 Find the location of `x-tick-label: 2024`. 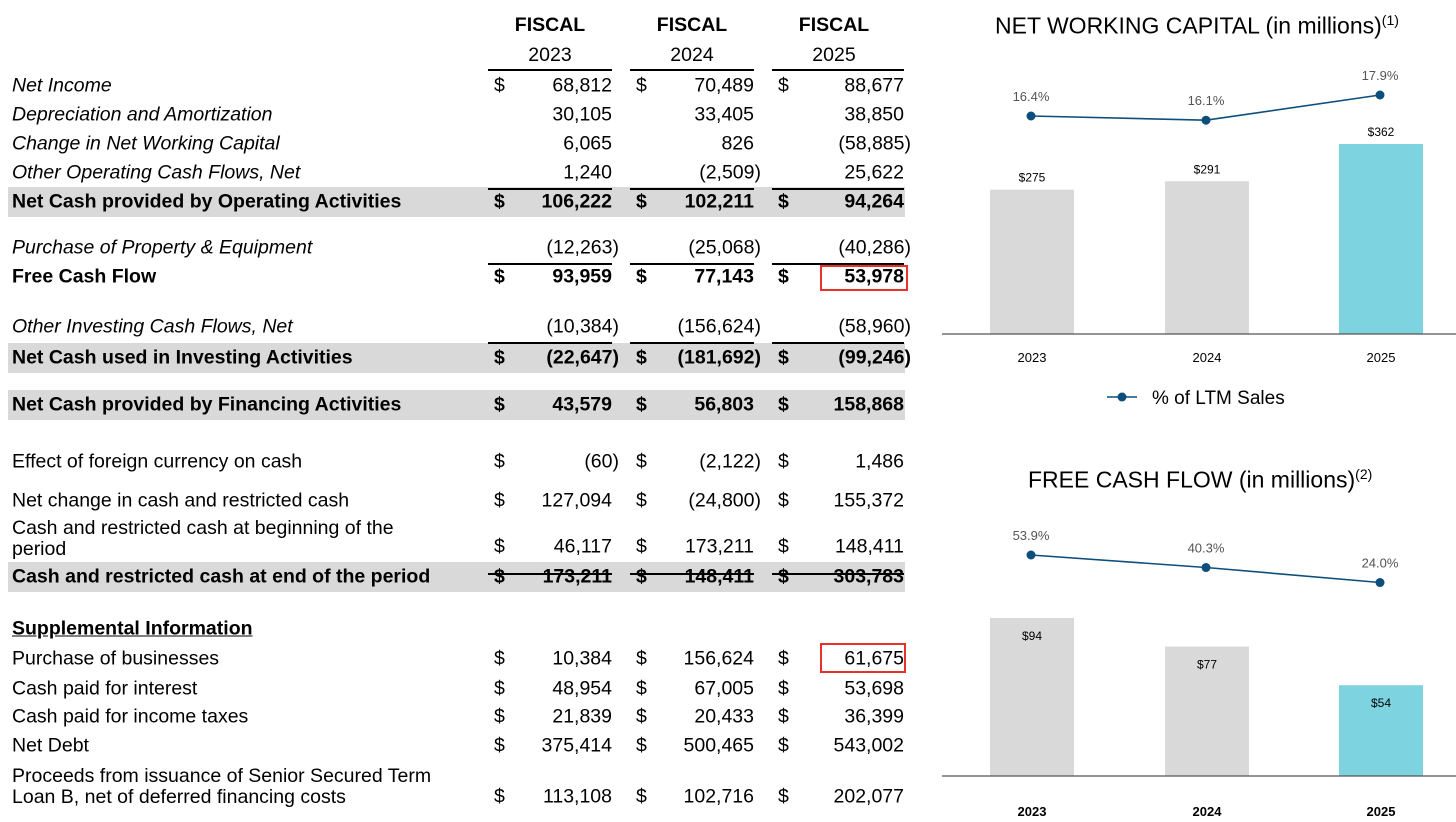

x-tick-label: 2024 is located at coordinates (1207, 357).